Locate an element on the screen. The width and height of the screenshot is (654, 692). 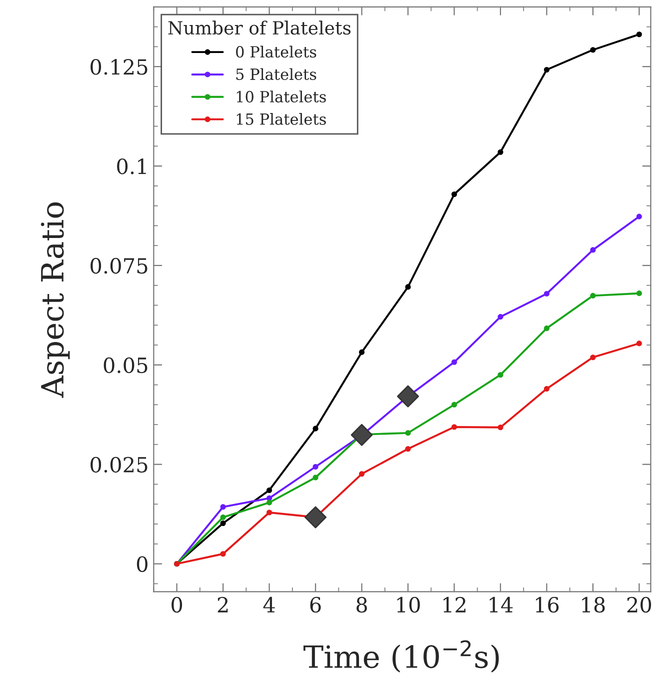
x-tick-label: 20 is located at coordinates (639, 604).